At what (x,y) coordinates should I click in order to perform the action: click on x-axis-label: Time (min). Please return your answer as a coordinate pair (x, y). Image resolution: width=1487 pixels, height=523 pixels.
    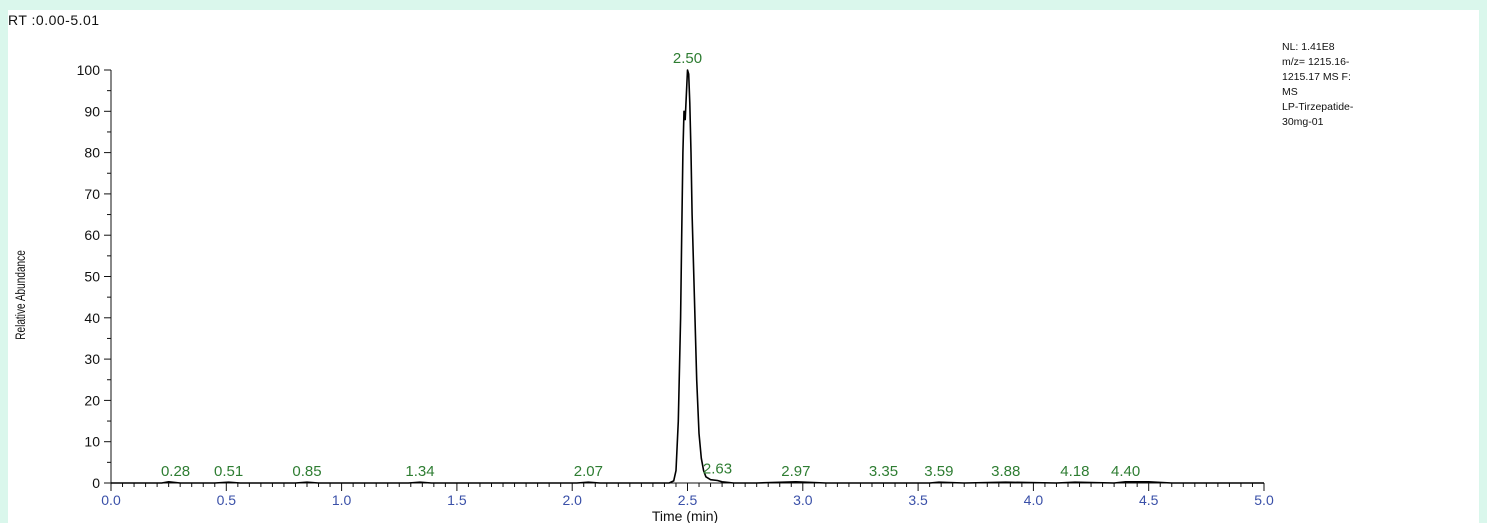
    Looking at the image, I should click on (685, 515).